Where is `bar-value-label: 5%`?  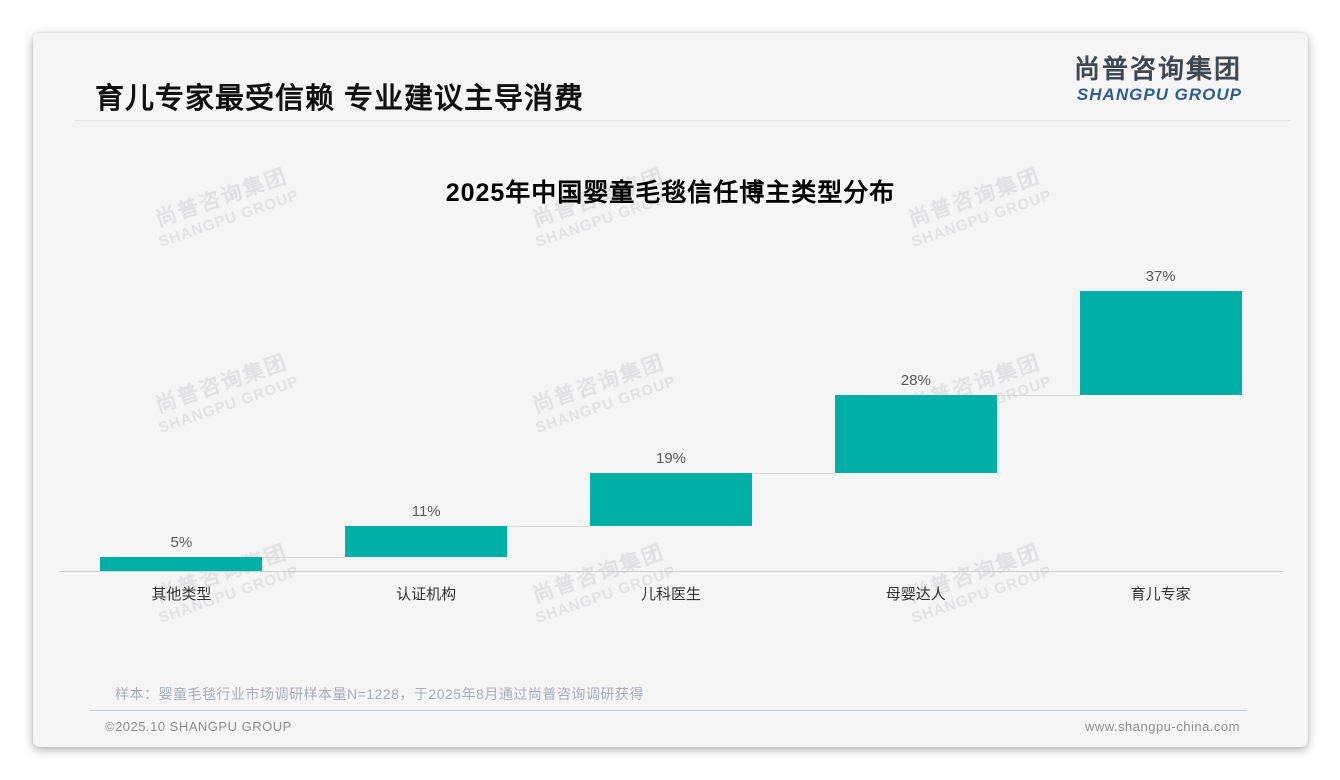 bar-value-label: 5% is located at coordinates (181, 542).